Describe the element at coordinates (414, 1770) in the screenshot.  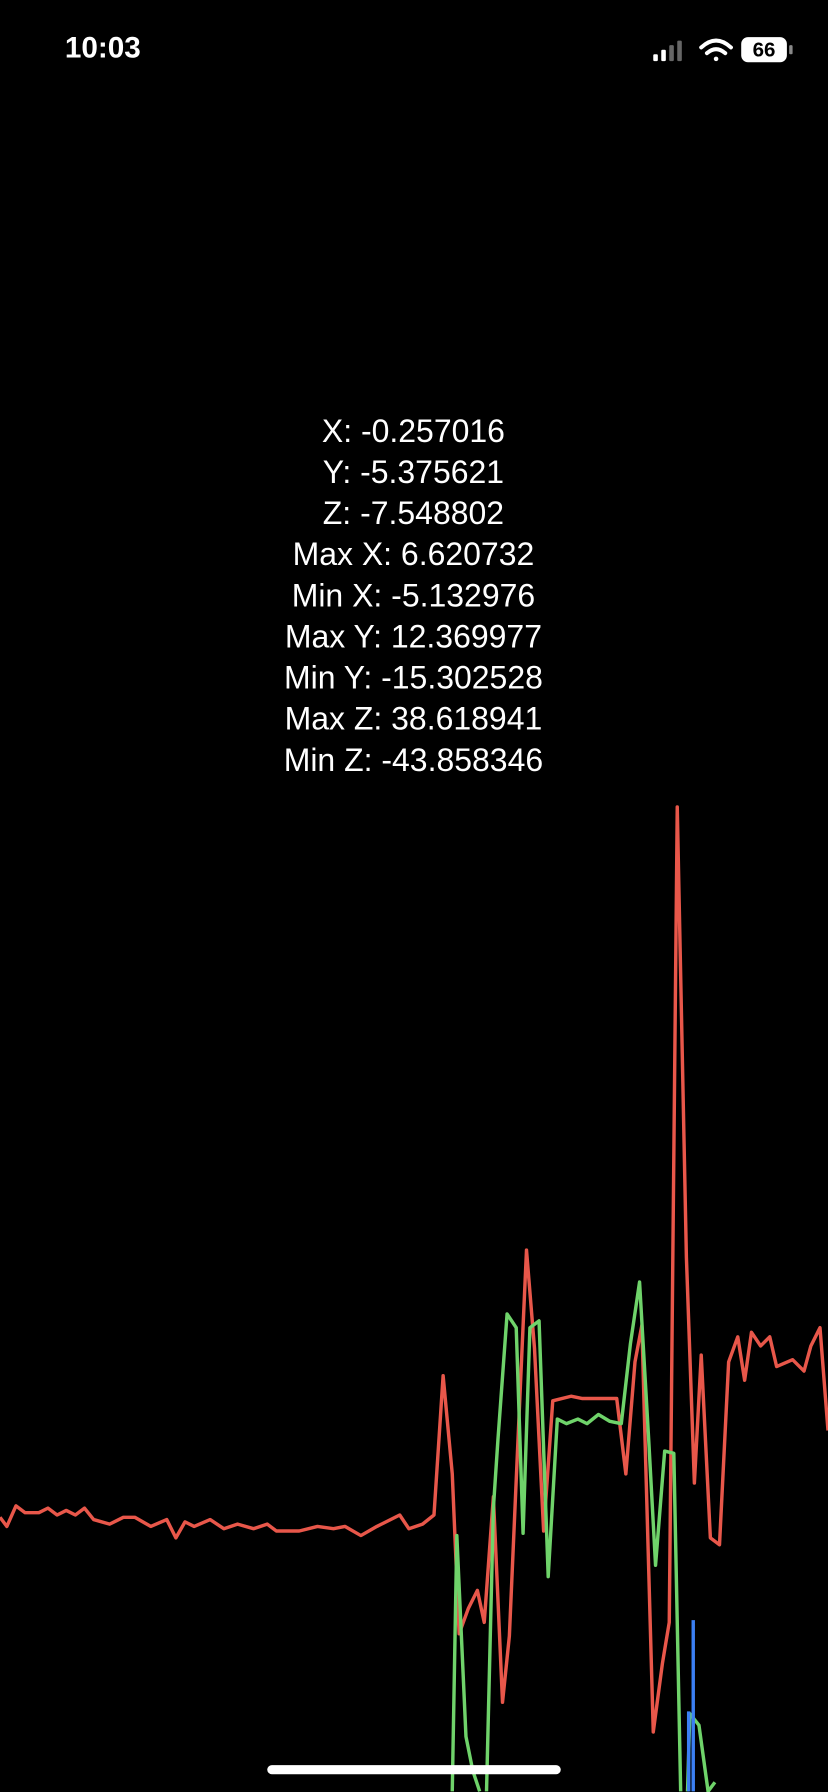
I see `home-indicator` at that location.